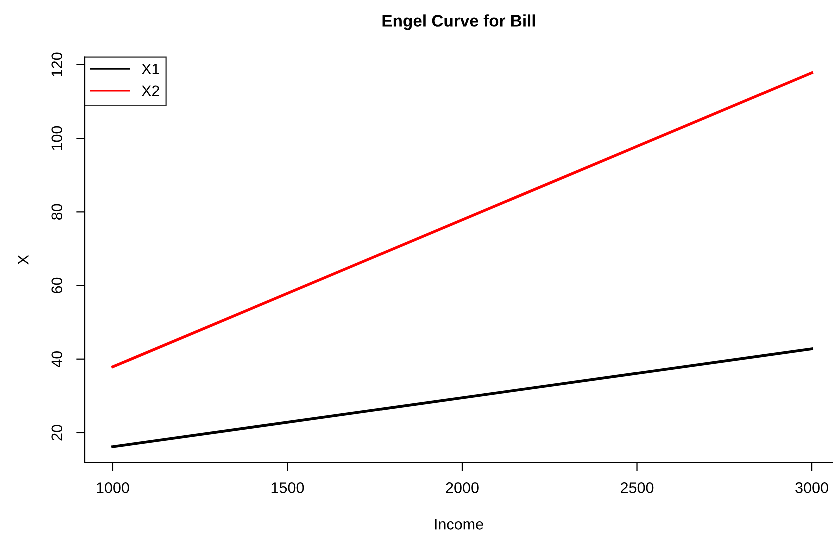 This screenshot has height=546, width=833. I want to click on y-tick-label: 20, so click(57, 433).